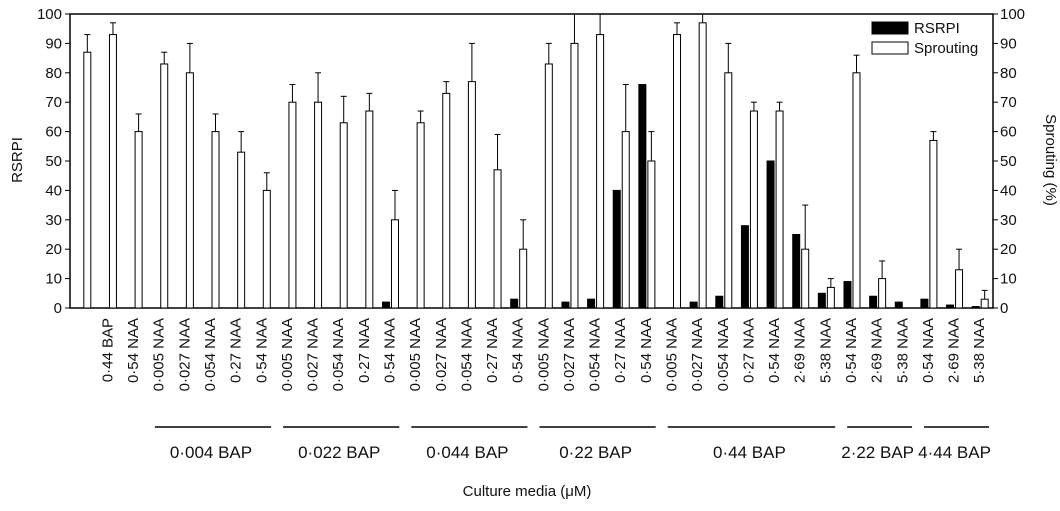  What do you see at coordinates (49, 14) in the screenshot?
I see `y-tick-label: 100` at bounding box center [49, 14].